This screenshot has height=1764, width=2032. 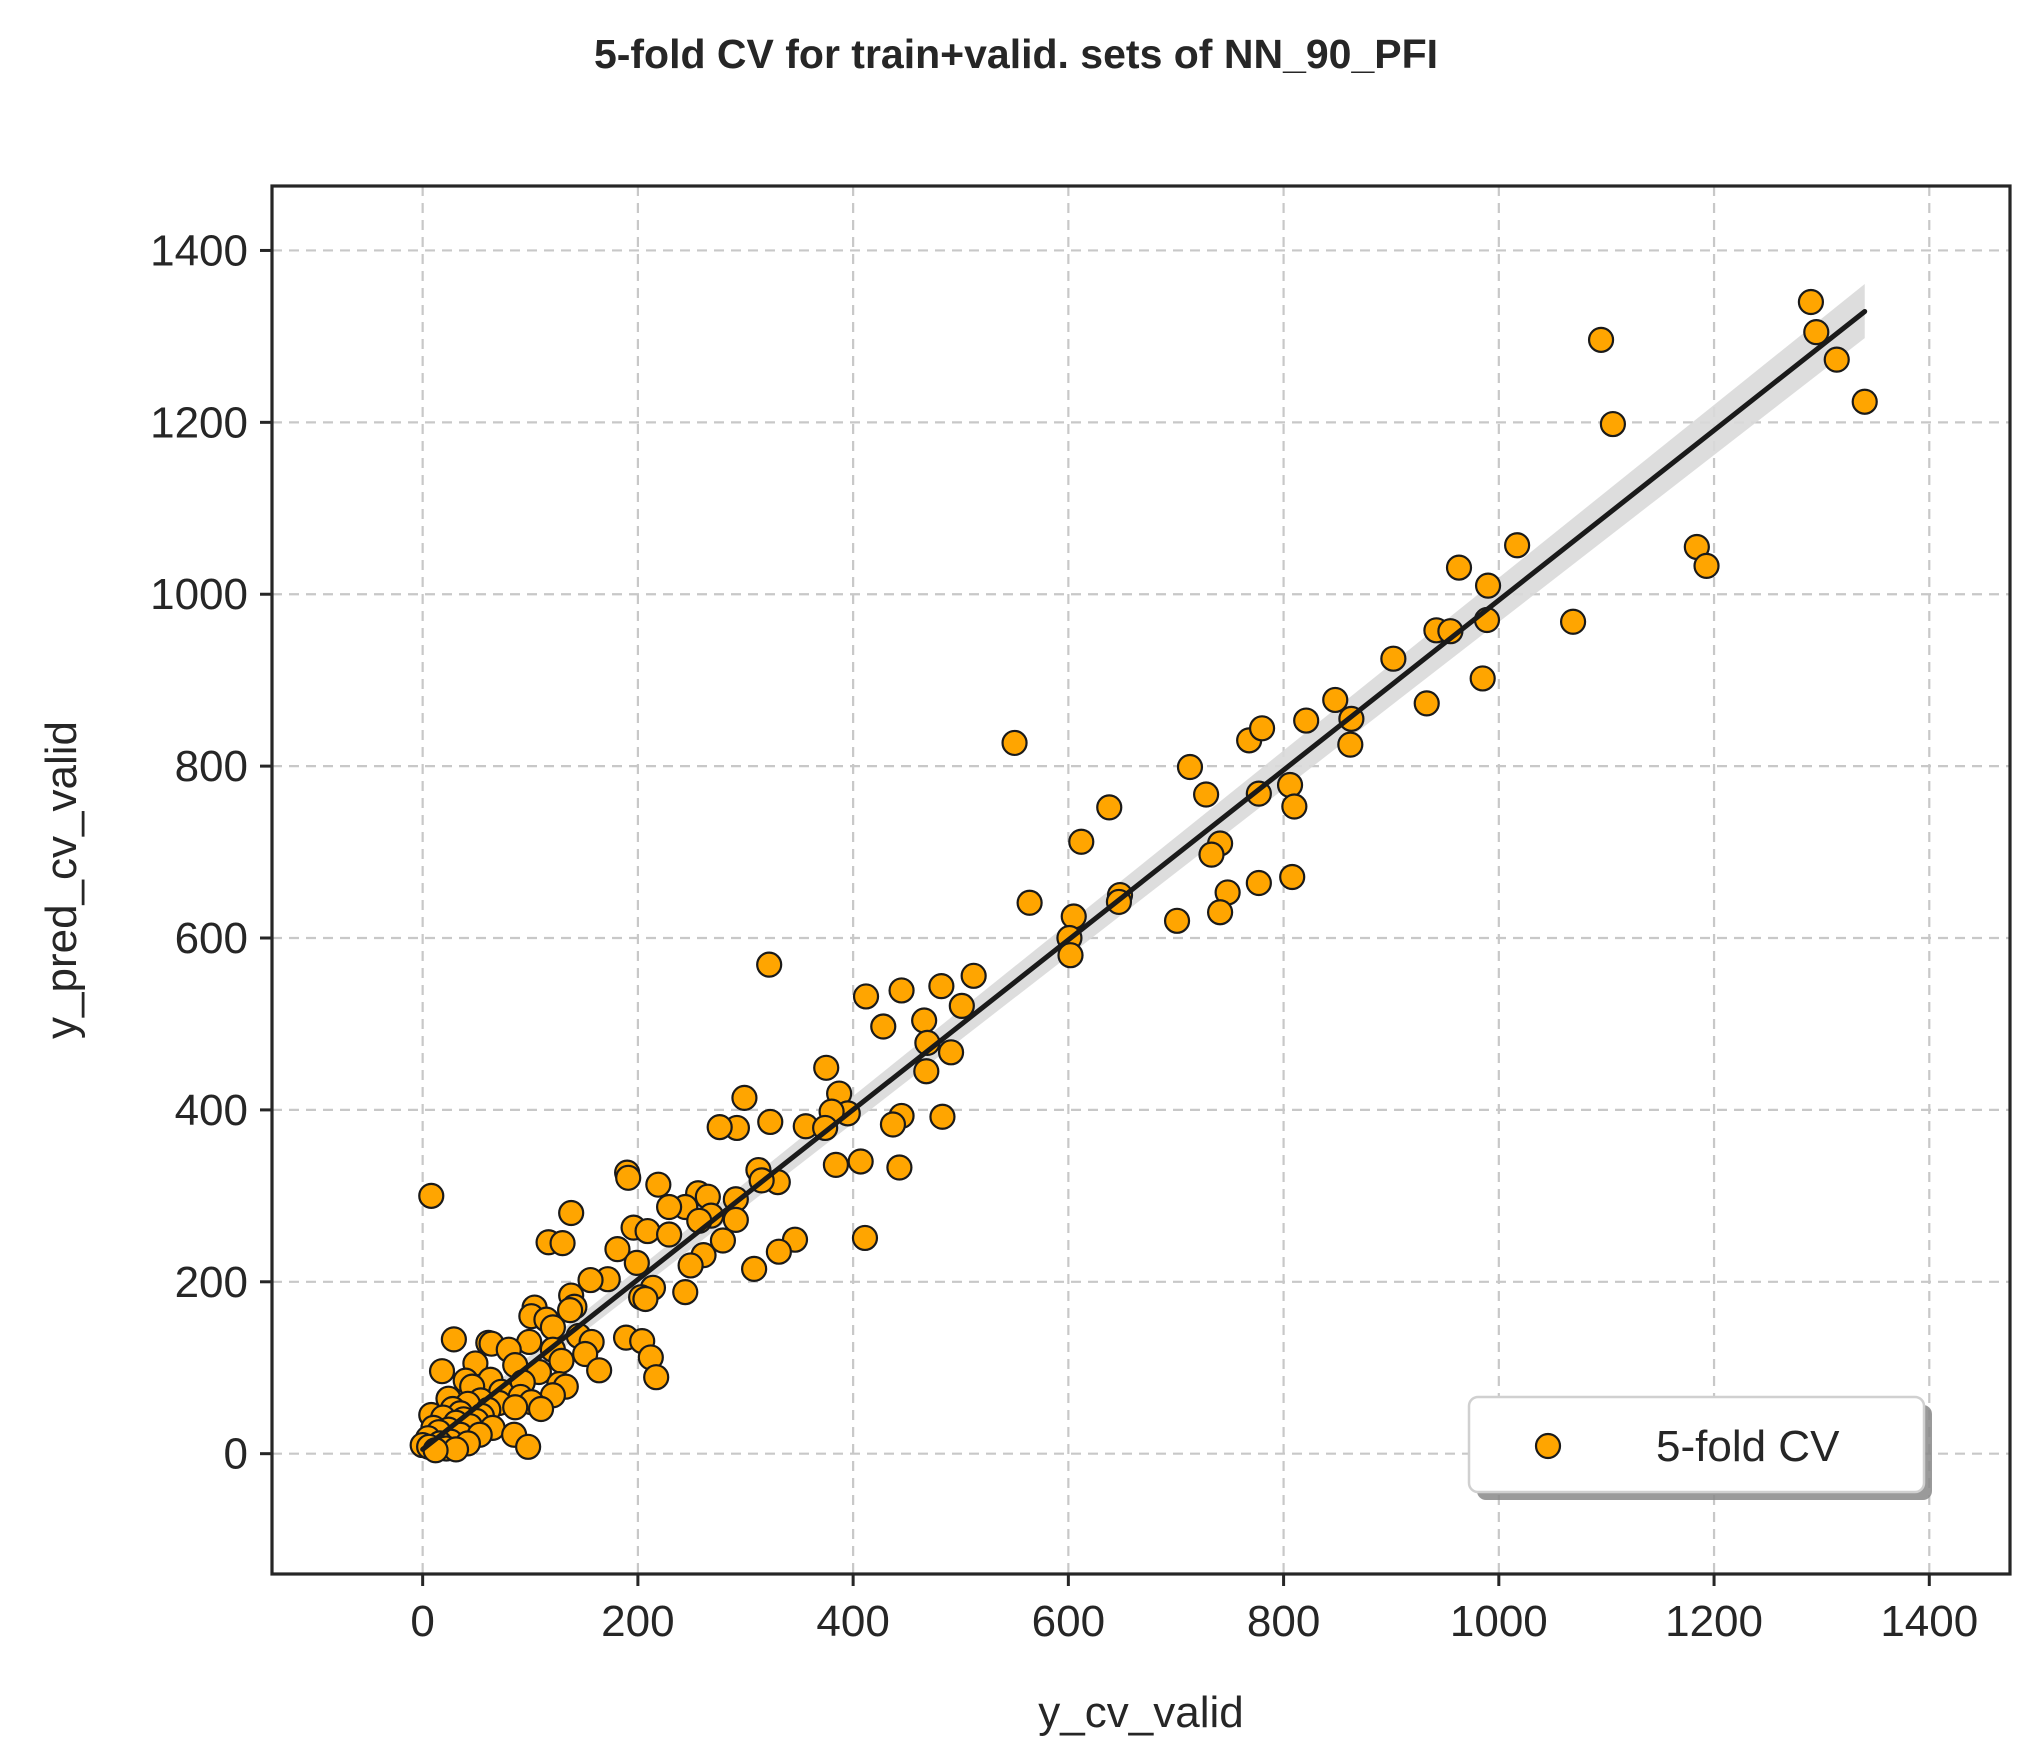 What do you see at coordinates (637, 1621) in the screenshot?
I see `x-tick-label: 200` at bounding box center [637, 1621].